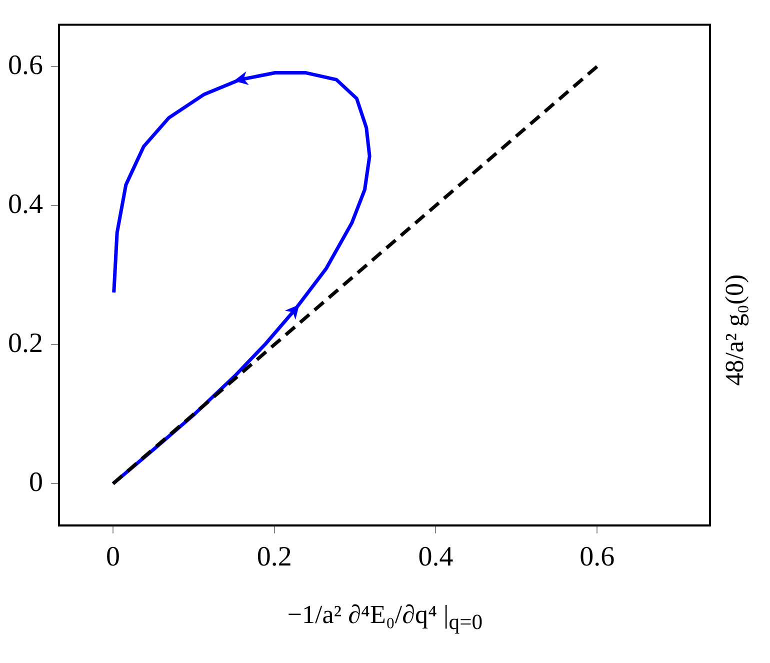 This screenshot has width=770, height=663. I want to click on x-tick-label: 0.6, so click(597, 557).